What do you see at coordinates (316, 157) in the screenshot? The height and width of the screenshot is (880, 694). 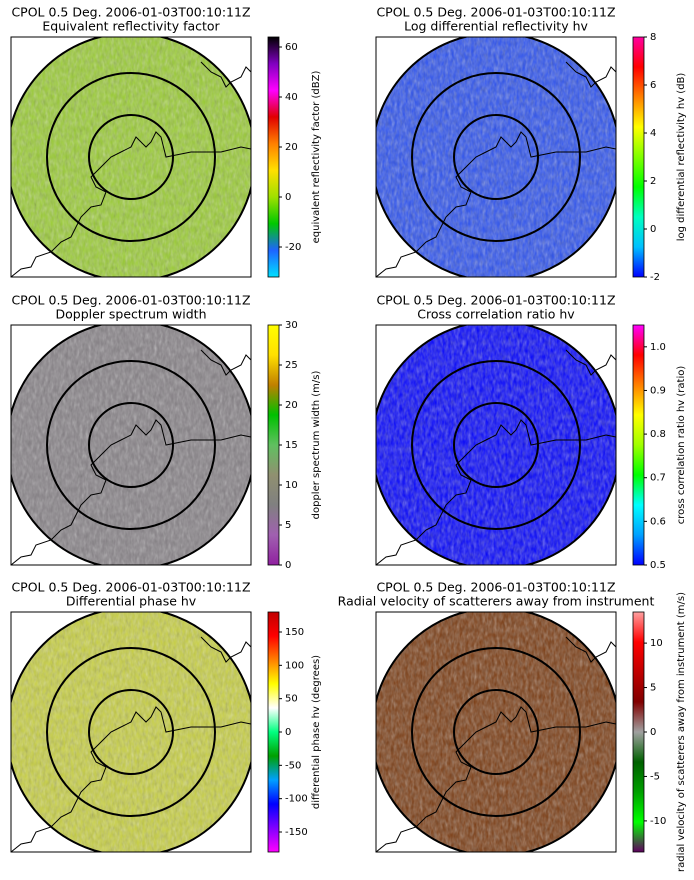 I see `colorbar-label: equivalent reflectivity factor (dBZ)` at bounding box center [316, 157].